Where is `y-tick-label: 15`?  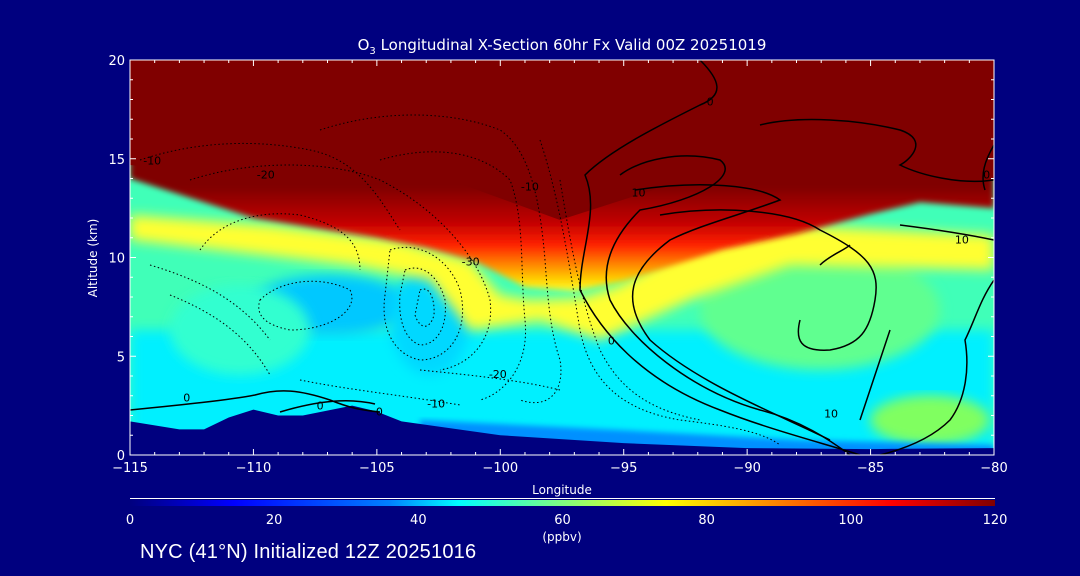 y-tick-label: 15 is located at coordinates (116, 160).